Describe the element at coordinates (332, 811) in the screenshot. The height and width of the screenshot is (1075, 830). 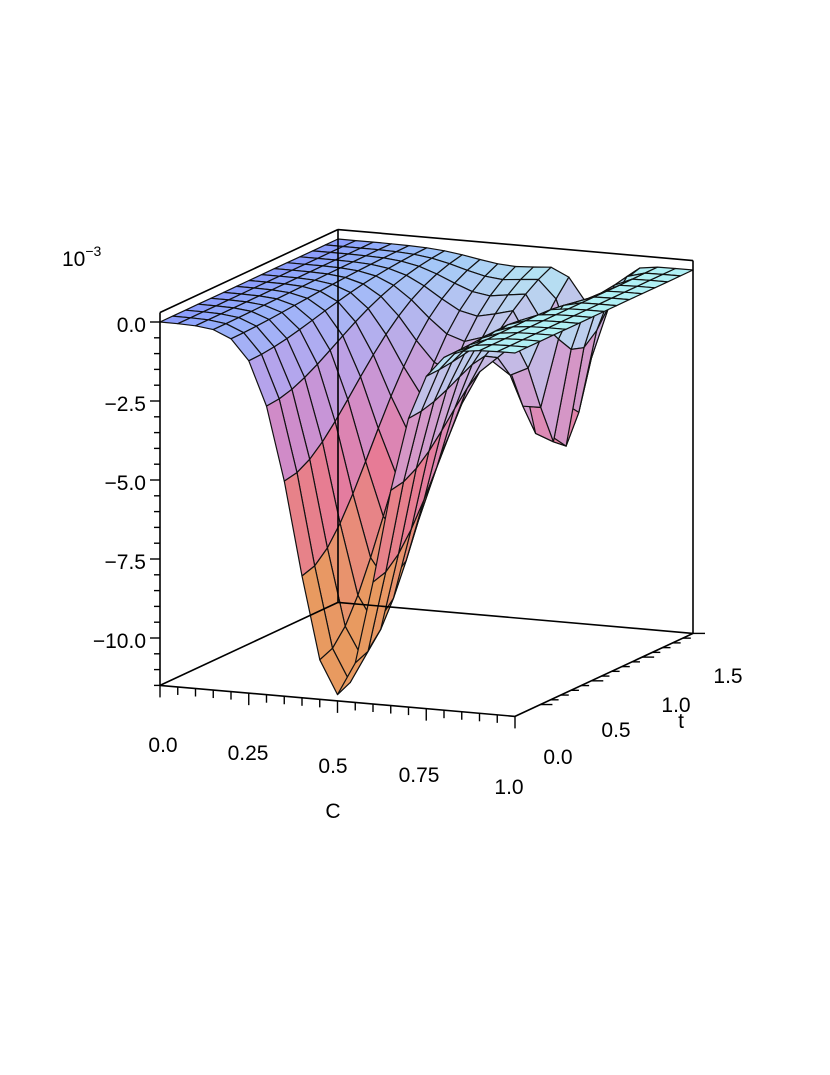
I see `x-axis-label: C` at that location.